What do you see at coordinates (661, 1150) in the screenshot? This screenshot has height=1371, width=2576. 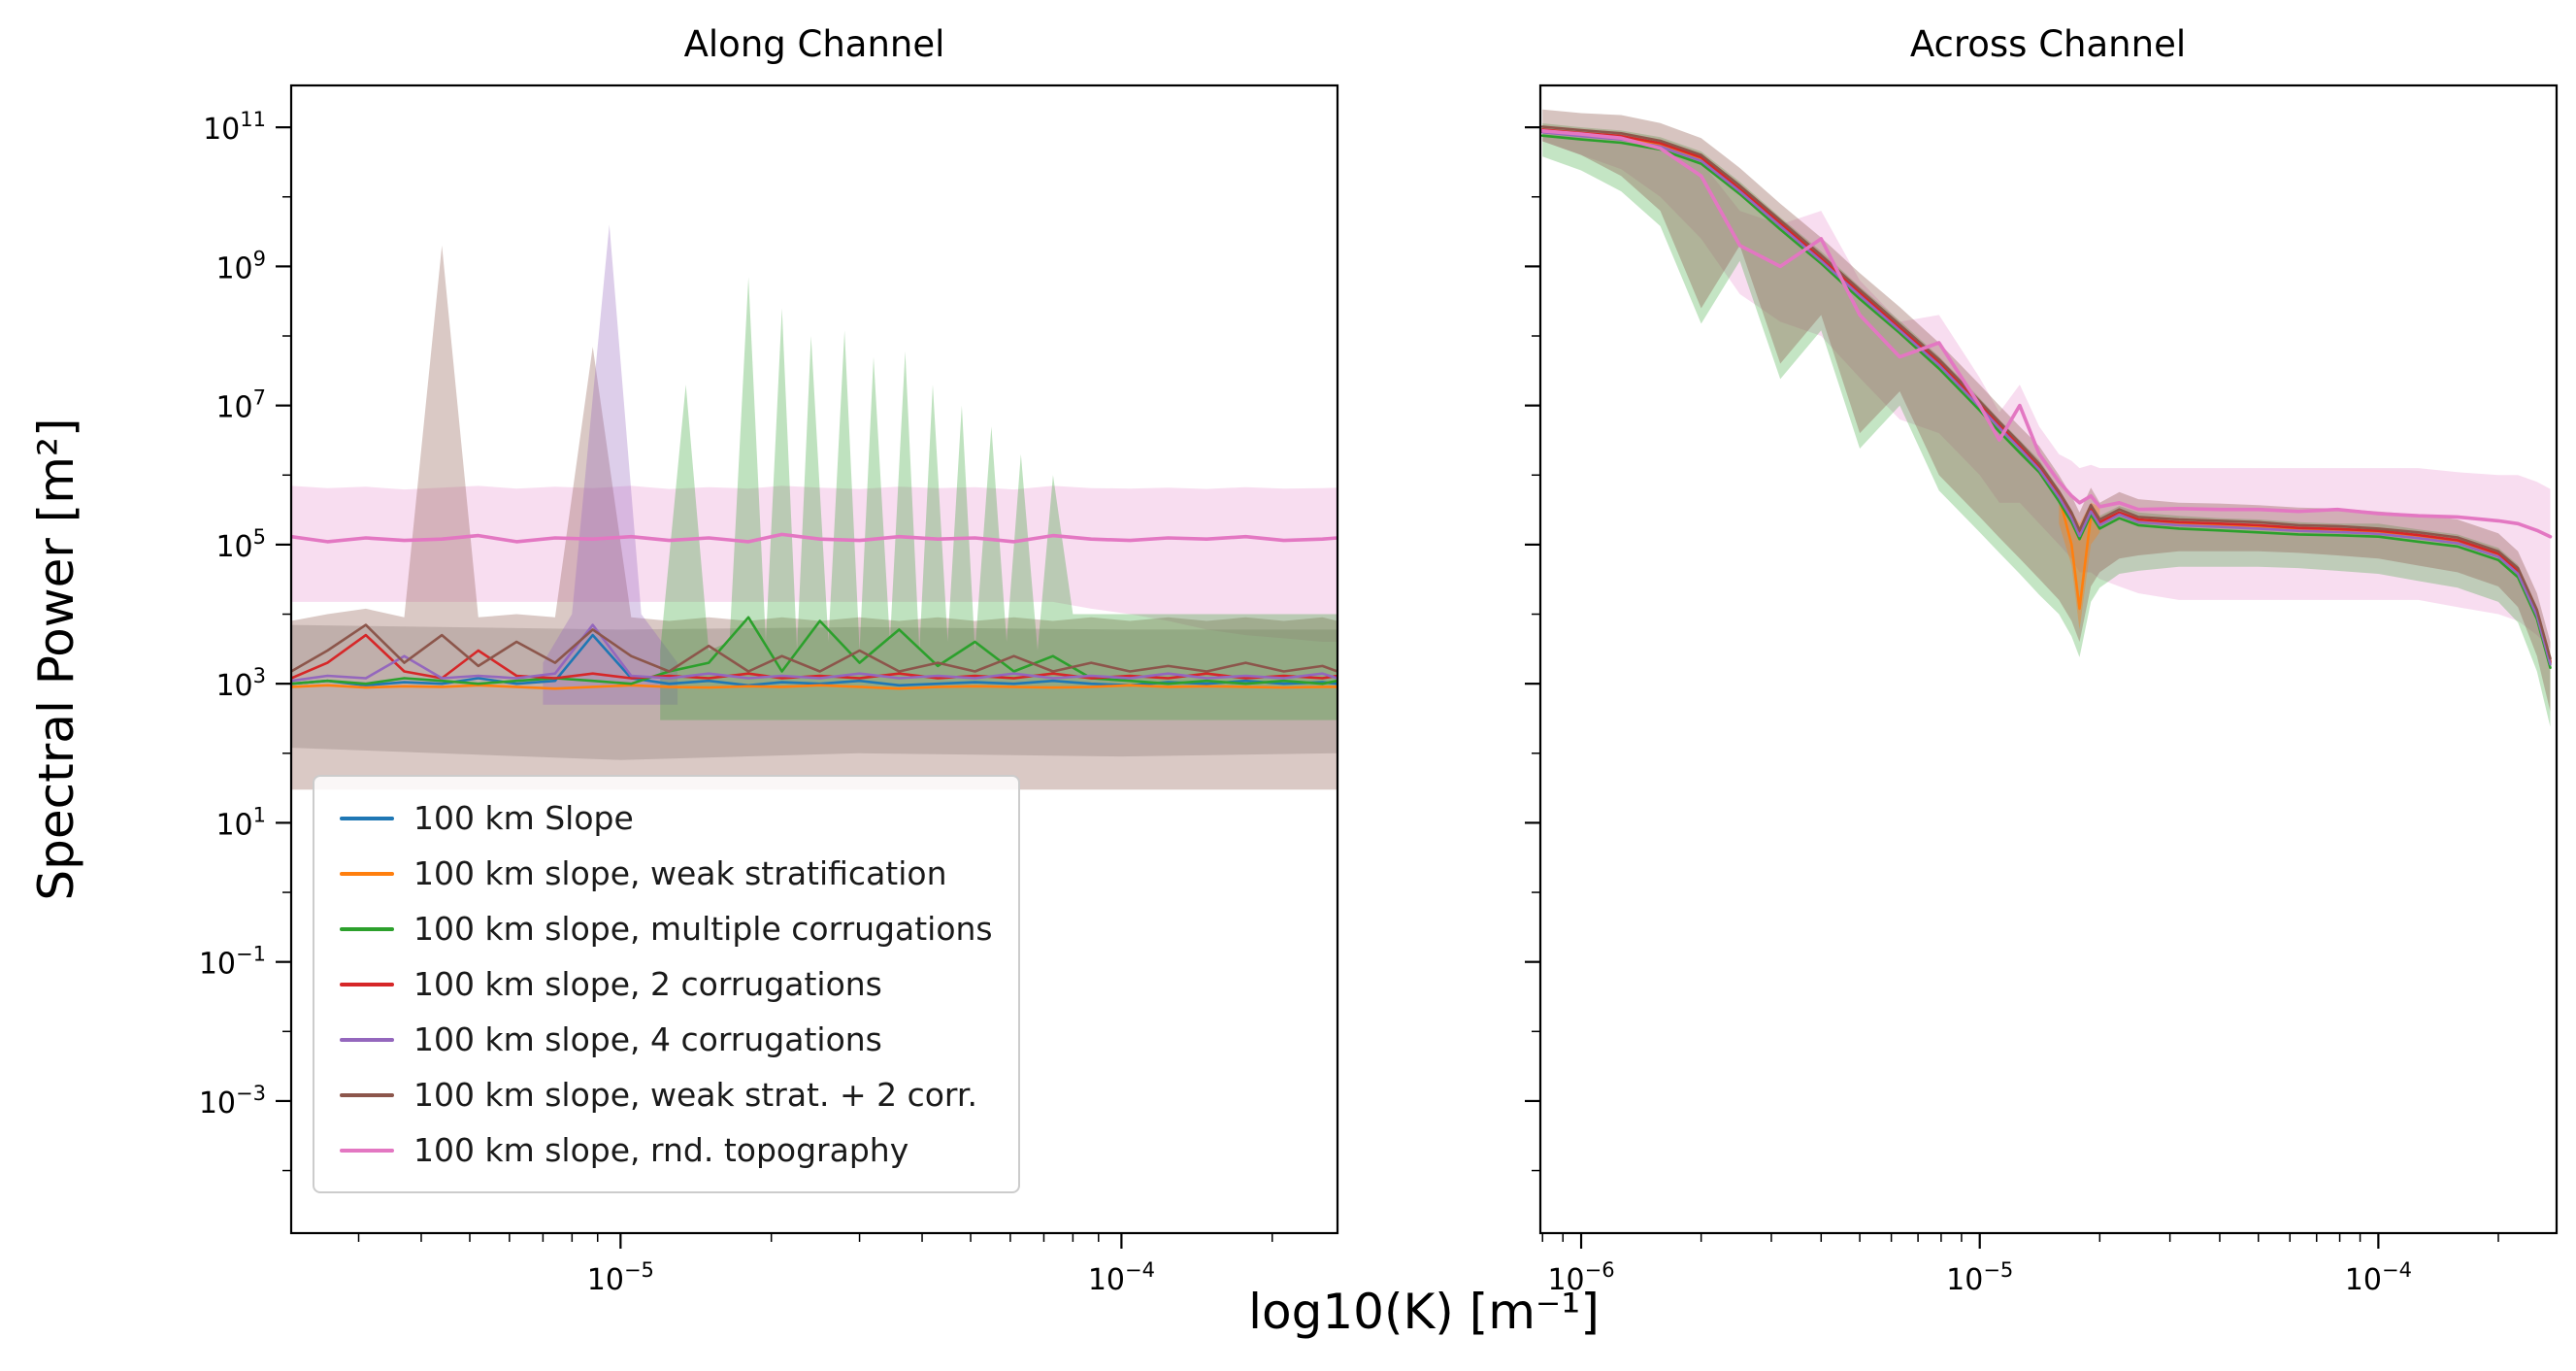 I see `legend-item-label: 100 km slope, rnd. topography` at bounding box center [661, 1150].